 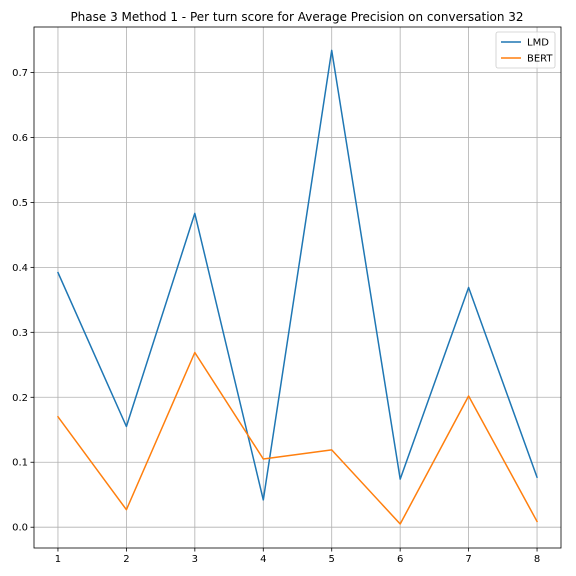 I want to click on y-axis: 0.0 0.1 0.2 0.3 0.4 0.5 0.6 0.7, so click(x=23, y=301).